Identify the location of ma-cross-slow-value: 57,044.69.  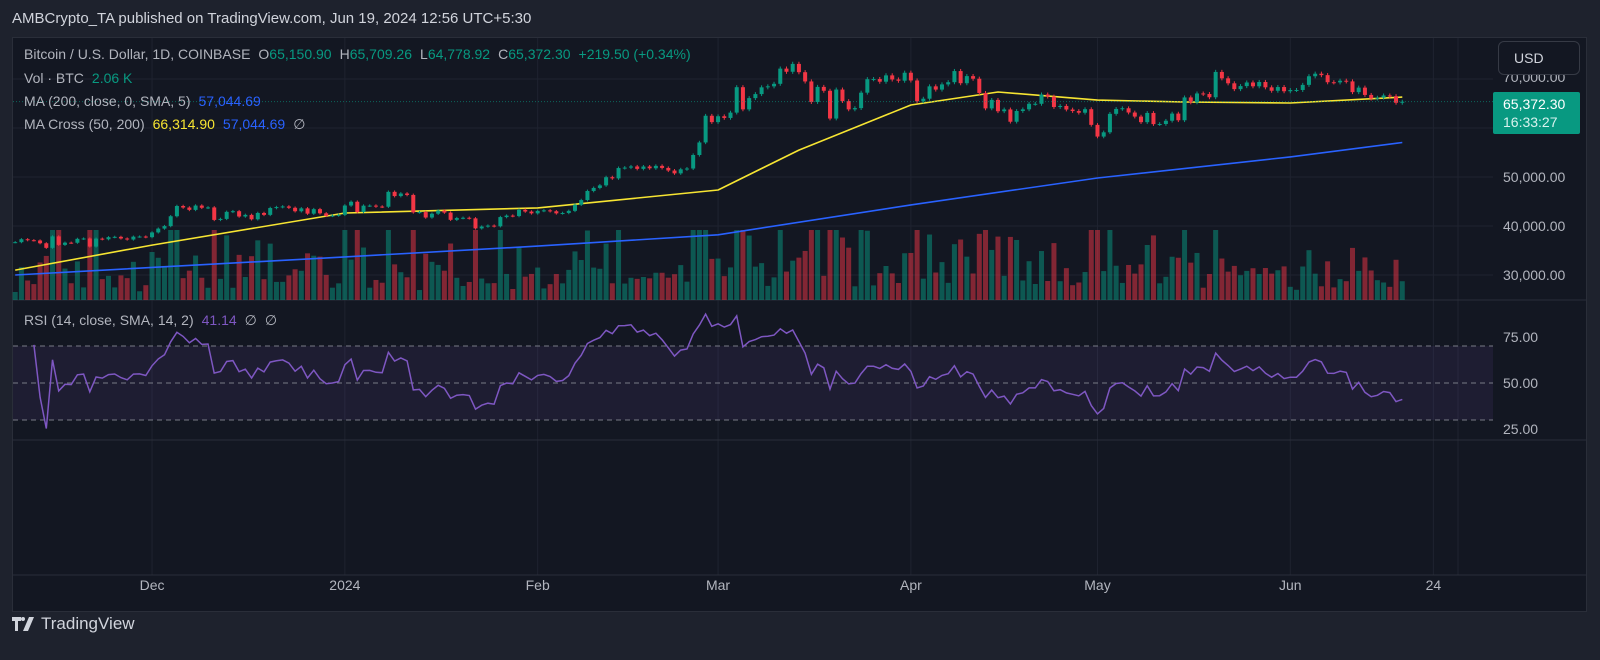
(254, 124).